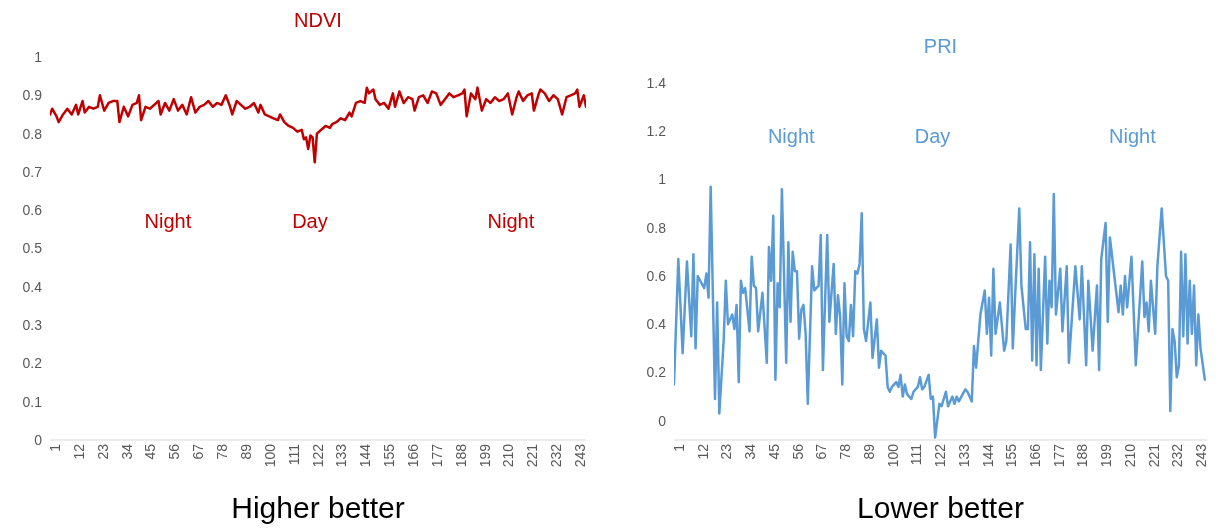  What do you see at coordinates (318, 508) in the screenshot?
I see `x-axis-title: Higher better` at bounding box center [318, 508].